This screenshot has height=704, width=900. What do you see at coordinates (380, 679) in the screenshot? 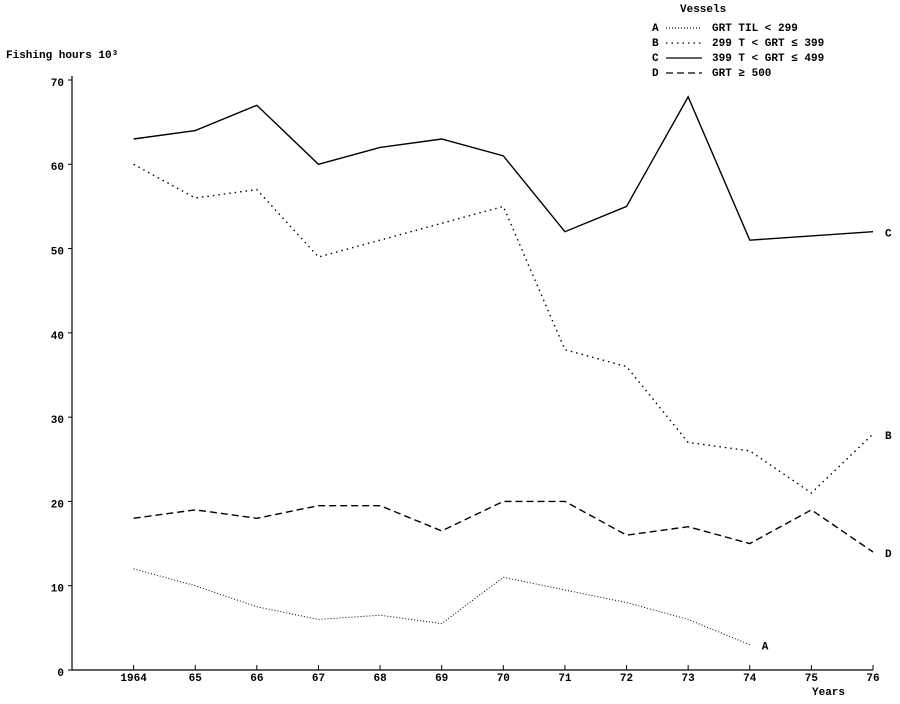
I see `x-tick-label: 68` at bounding box center [380, 679].